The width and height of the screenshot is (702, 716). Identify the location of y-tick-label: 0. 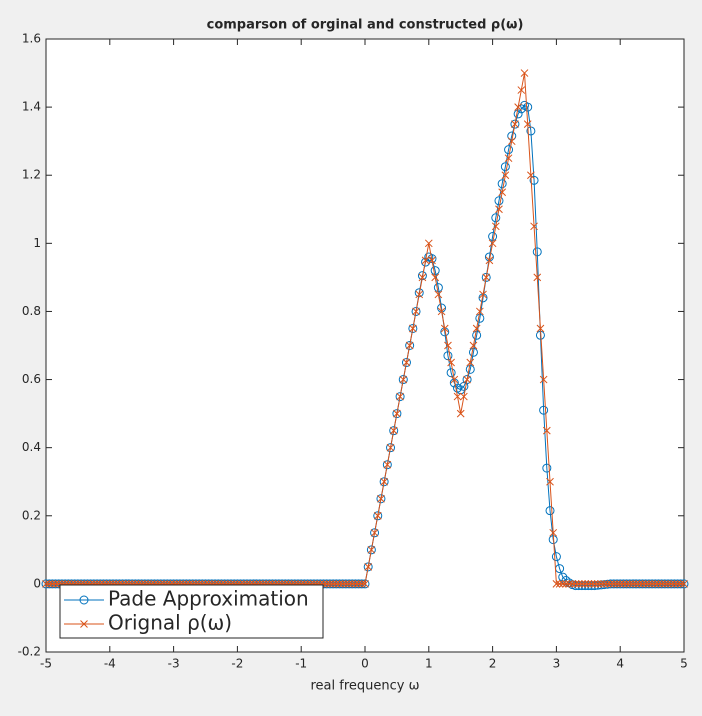
(37, 583).